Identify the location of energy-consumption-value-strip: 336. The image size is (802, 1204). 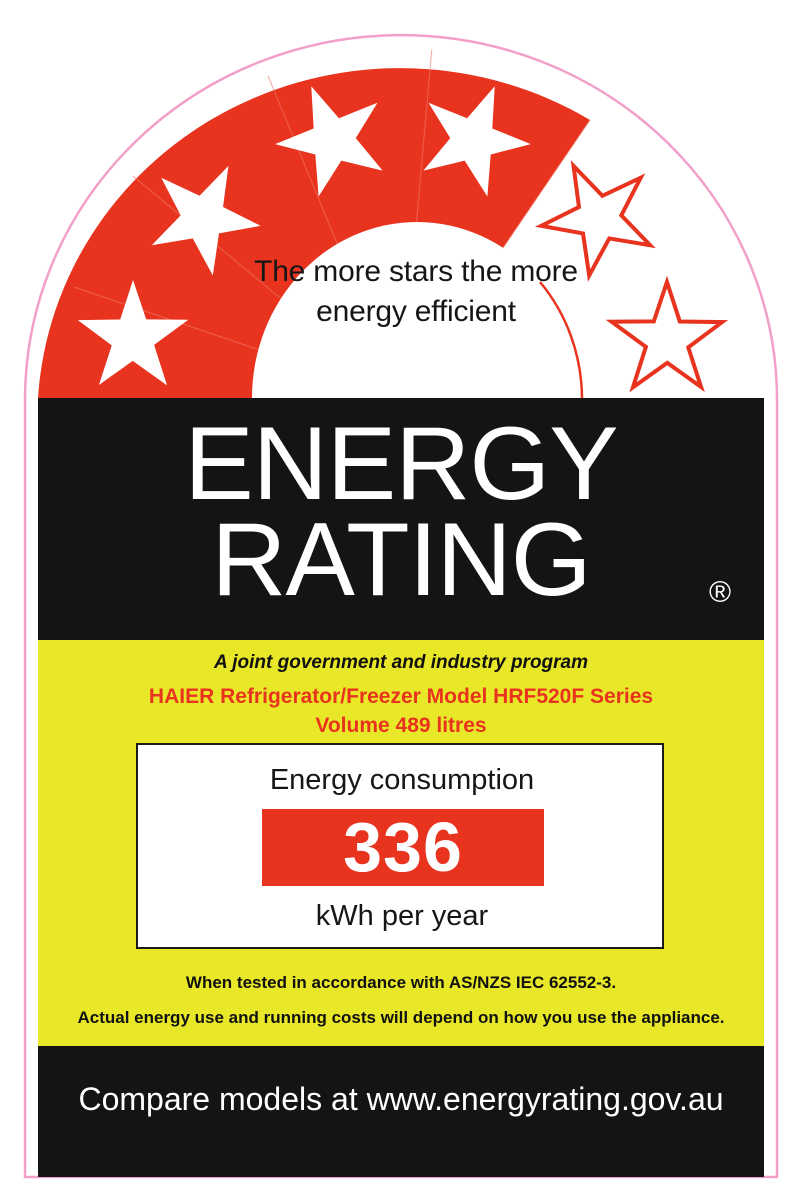
(403, 847).